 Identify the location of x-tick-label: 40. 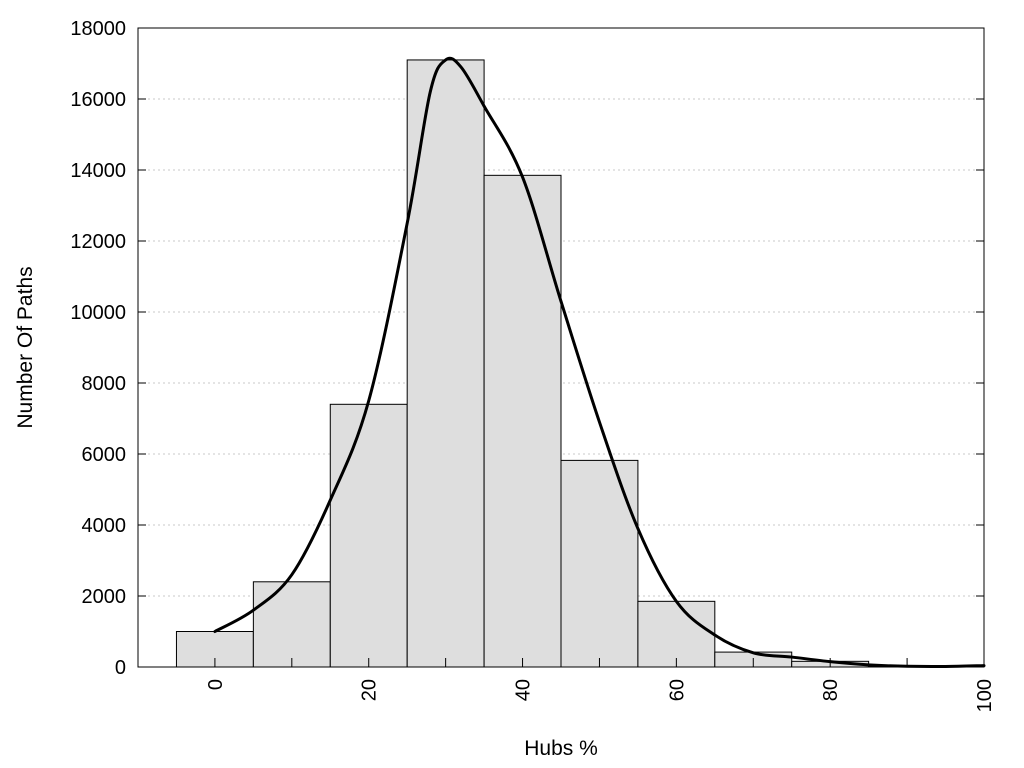
(524, 690).